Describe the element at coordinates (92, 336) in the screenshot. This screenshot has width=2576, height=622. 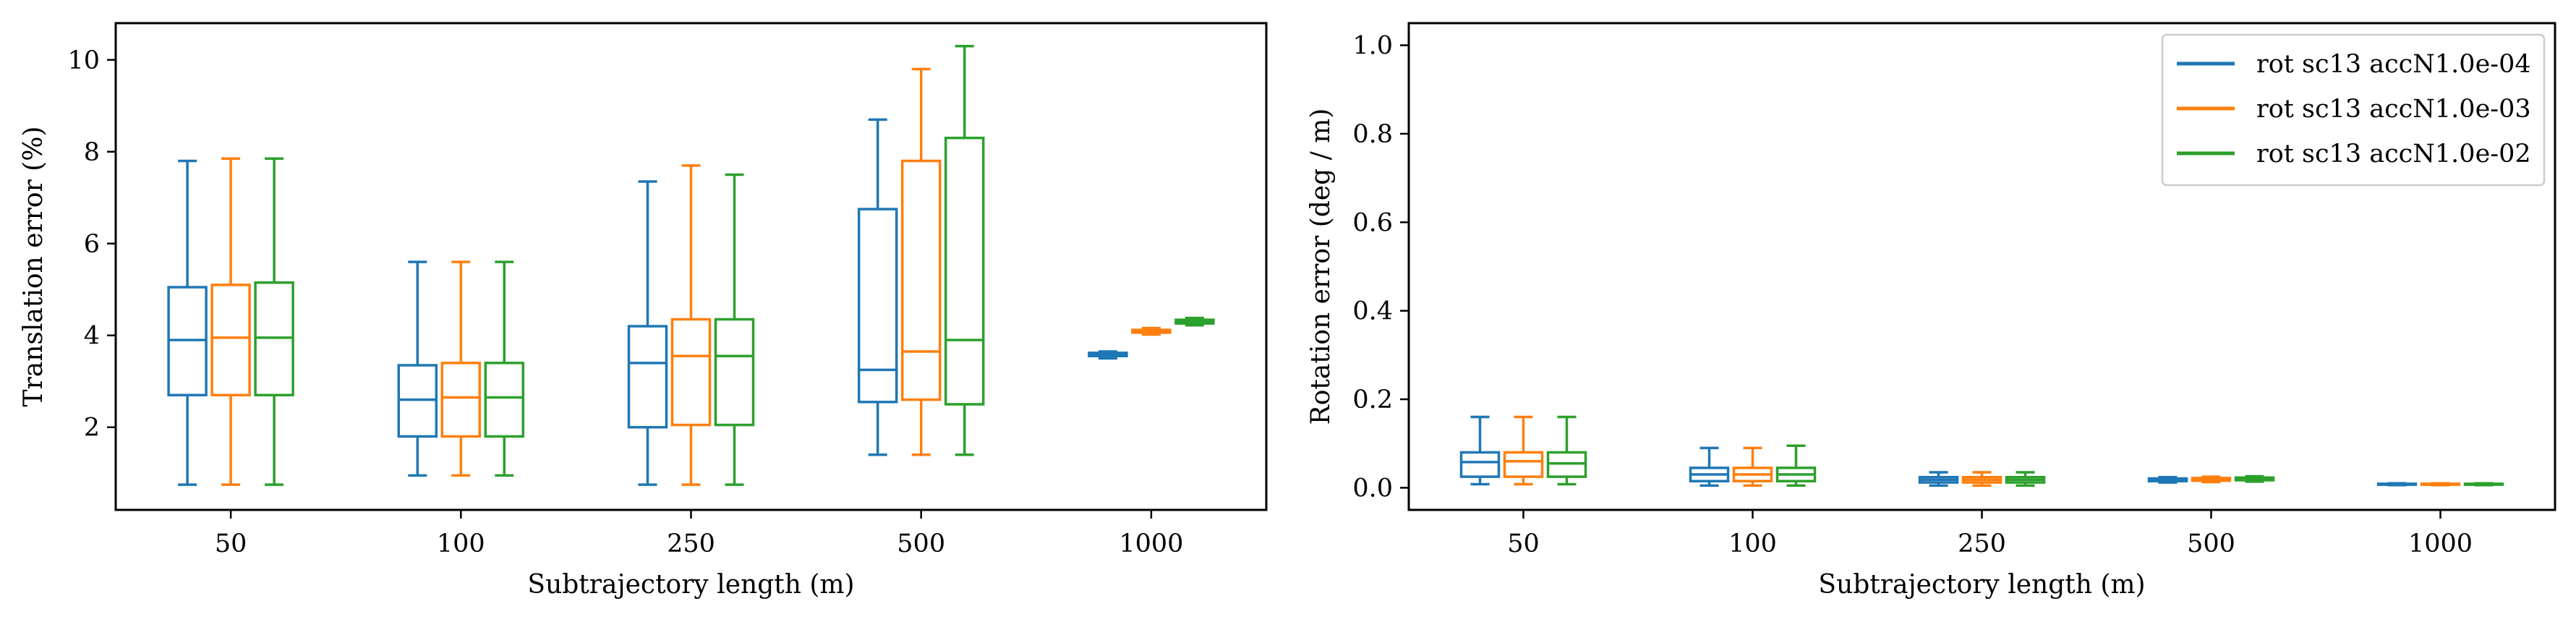
I see `y-tick-label: 4` at that location.